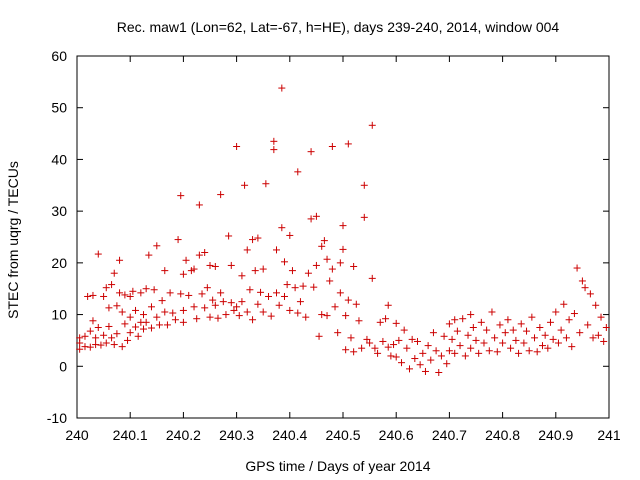 The image size is (640, 480). I want to click on y-tick-label: -10, so click(57, 418).